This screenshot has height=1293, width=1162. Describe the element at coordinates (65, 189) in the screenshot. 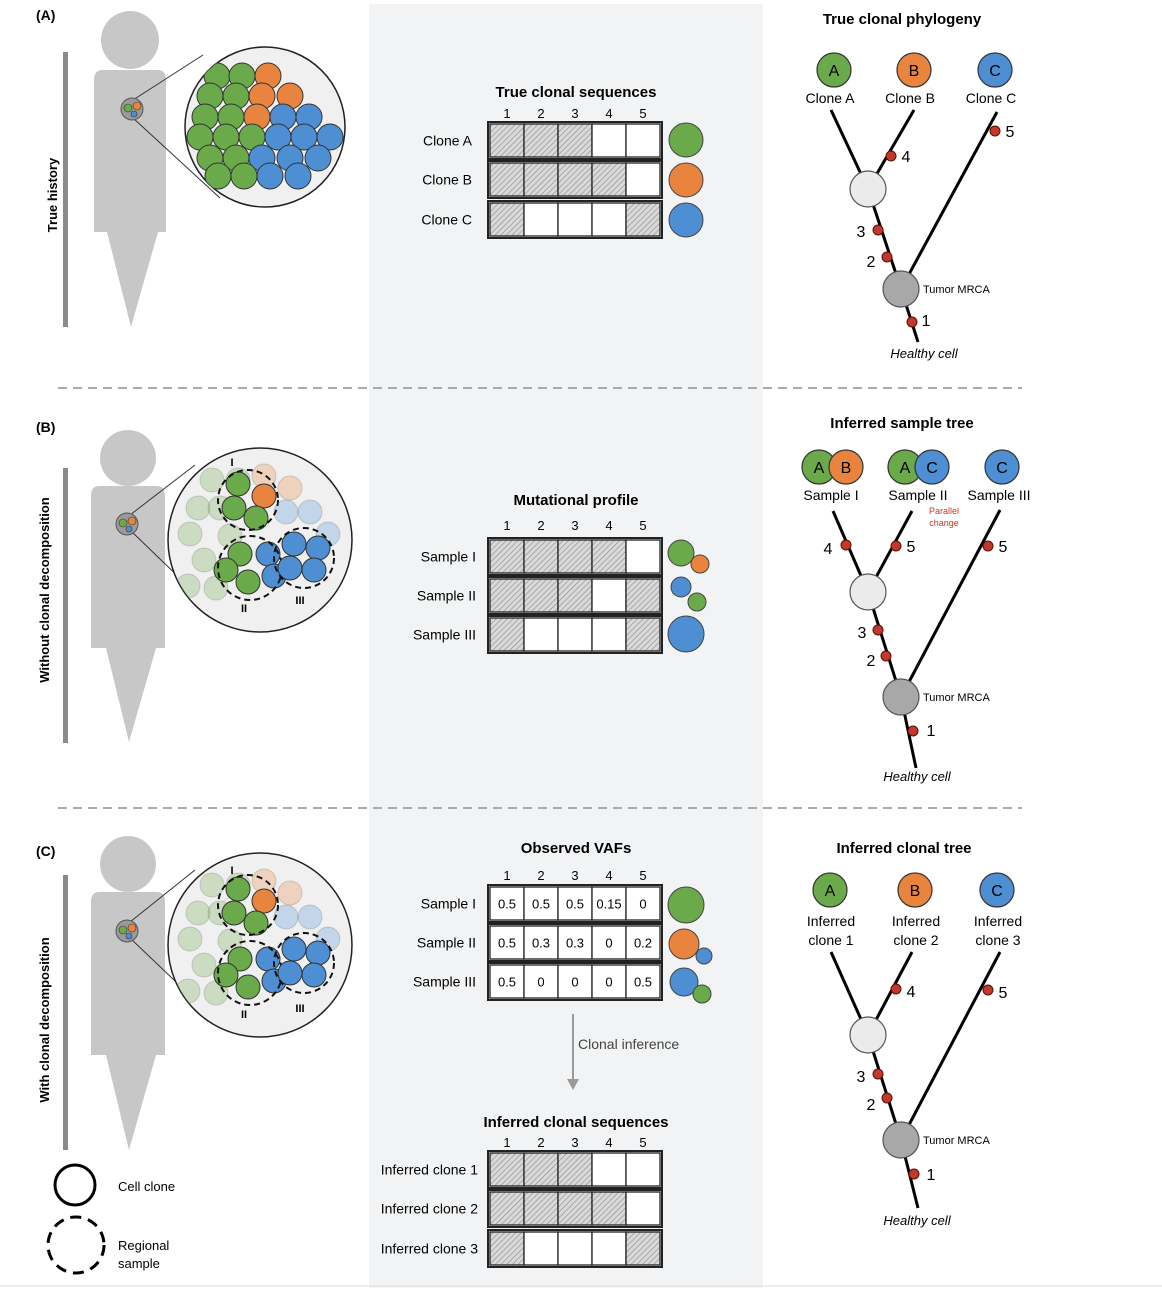

I see `side-bar-a` at that location.